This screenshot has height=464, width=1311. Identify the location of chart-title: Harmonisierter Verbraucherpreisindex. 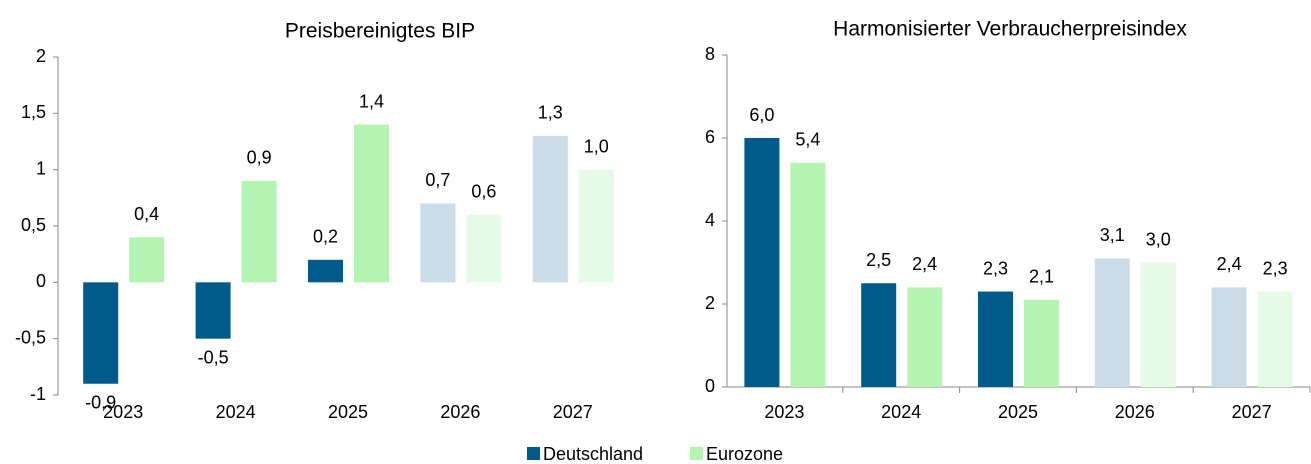
(1010, 29).